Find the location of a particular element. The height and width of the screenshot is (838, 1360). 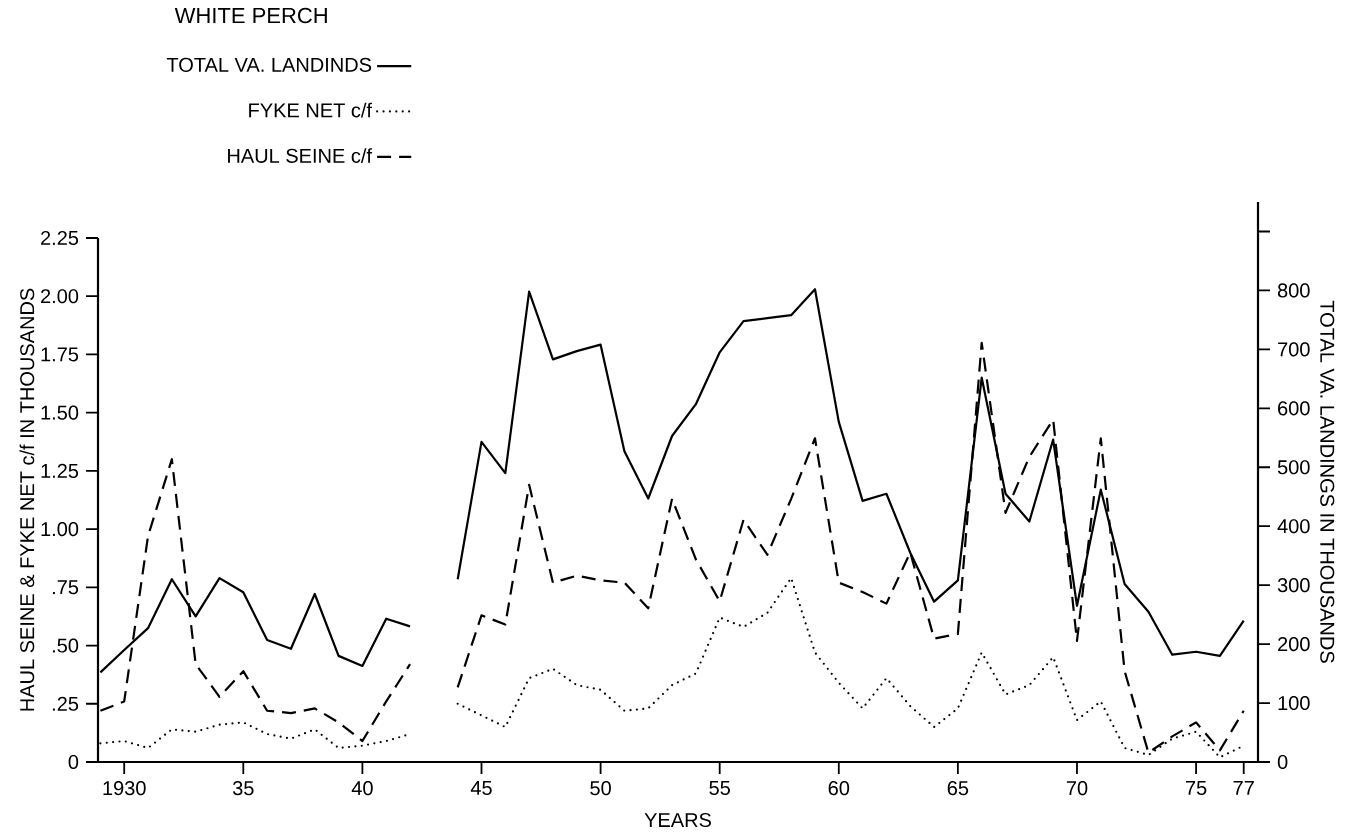

x-tick-label: 1930 is located at coordinates (124, 788).